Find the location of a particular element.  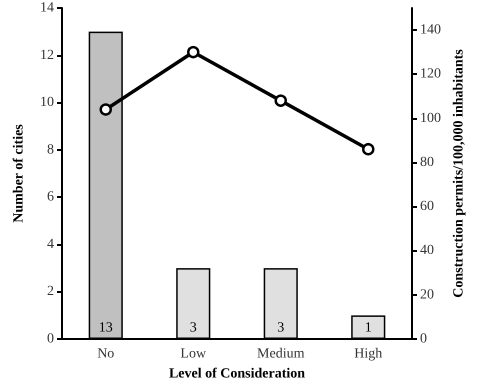

y2-axis-title: Construction permits/100,000 inhabitants is located at coordinates (458, 173).